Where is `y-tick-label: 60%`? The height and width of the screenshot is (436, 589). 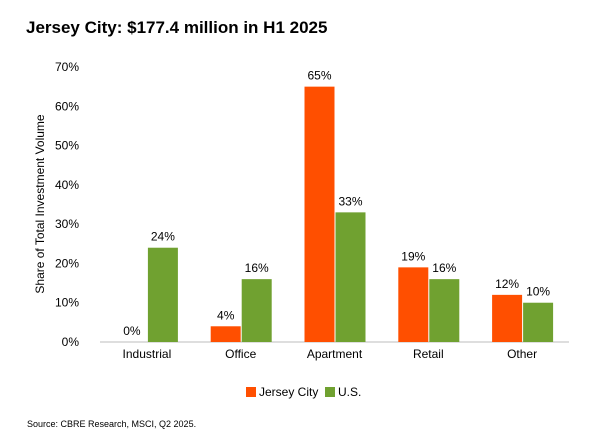
y-tick-label: 60% is located at coordinates (67, 106).